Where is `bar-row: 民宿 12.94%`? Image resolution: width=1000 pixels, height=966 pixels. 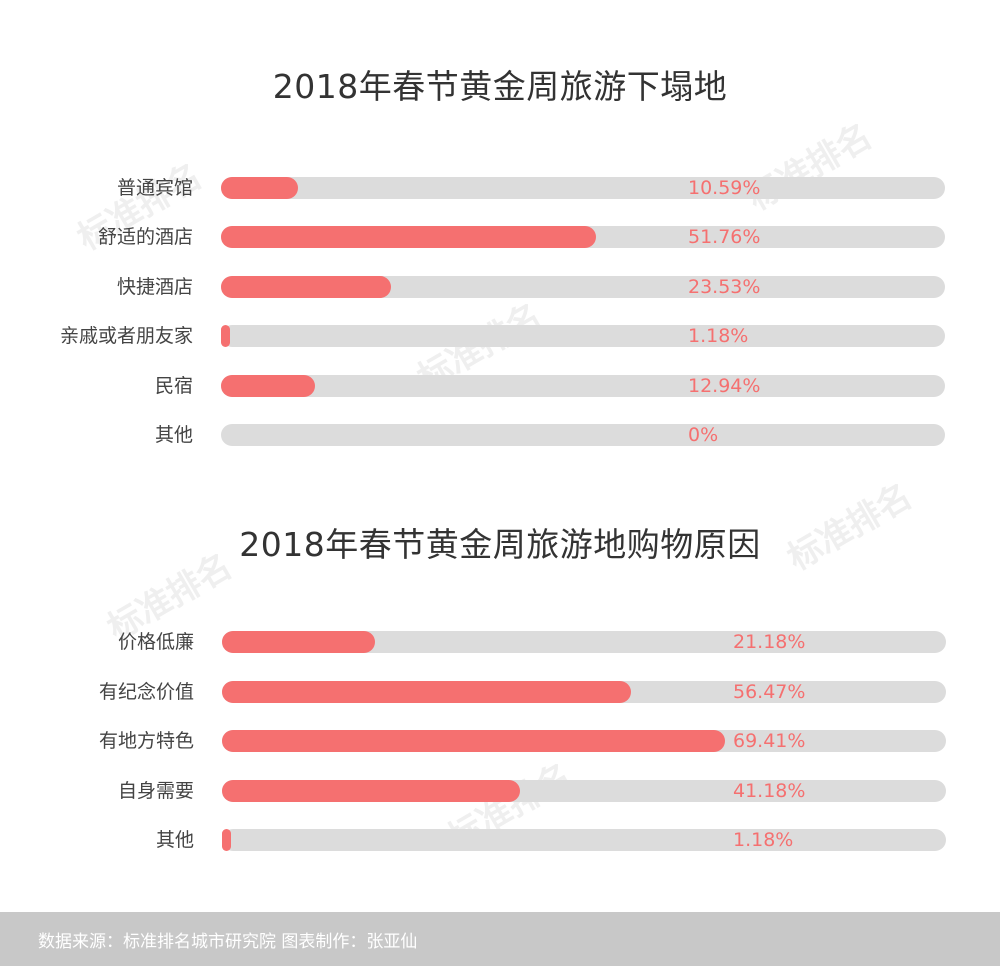 bar-row: 民宿 12.94% is located at coordinates (500, 386).